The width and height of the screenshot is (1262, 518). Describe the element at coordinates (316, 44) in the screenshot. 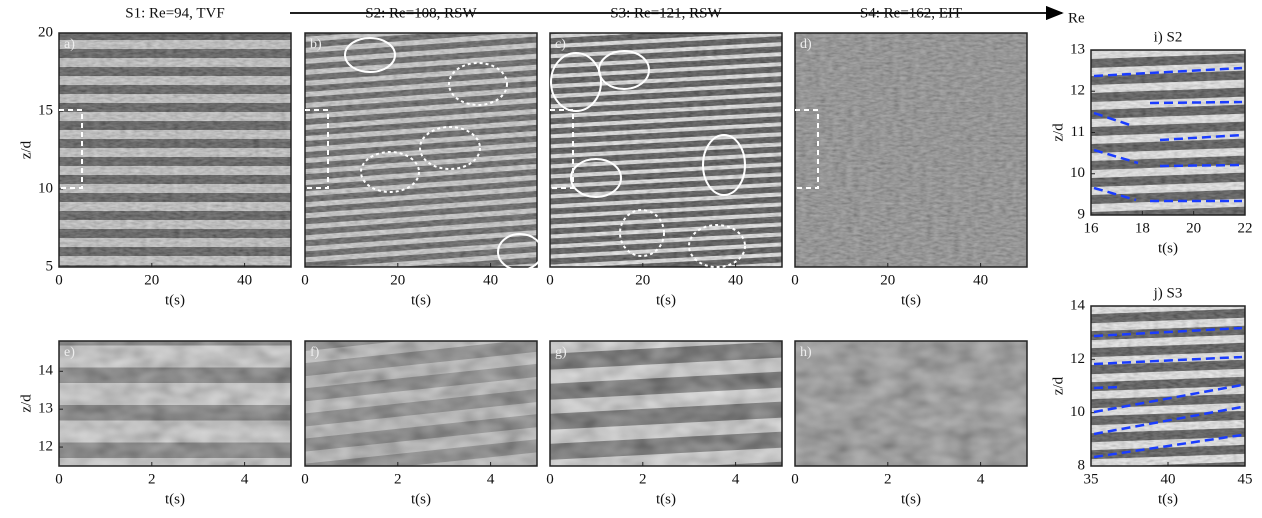

I see `panel-label: b)` at that location.